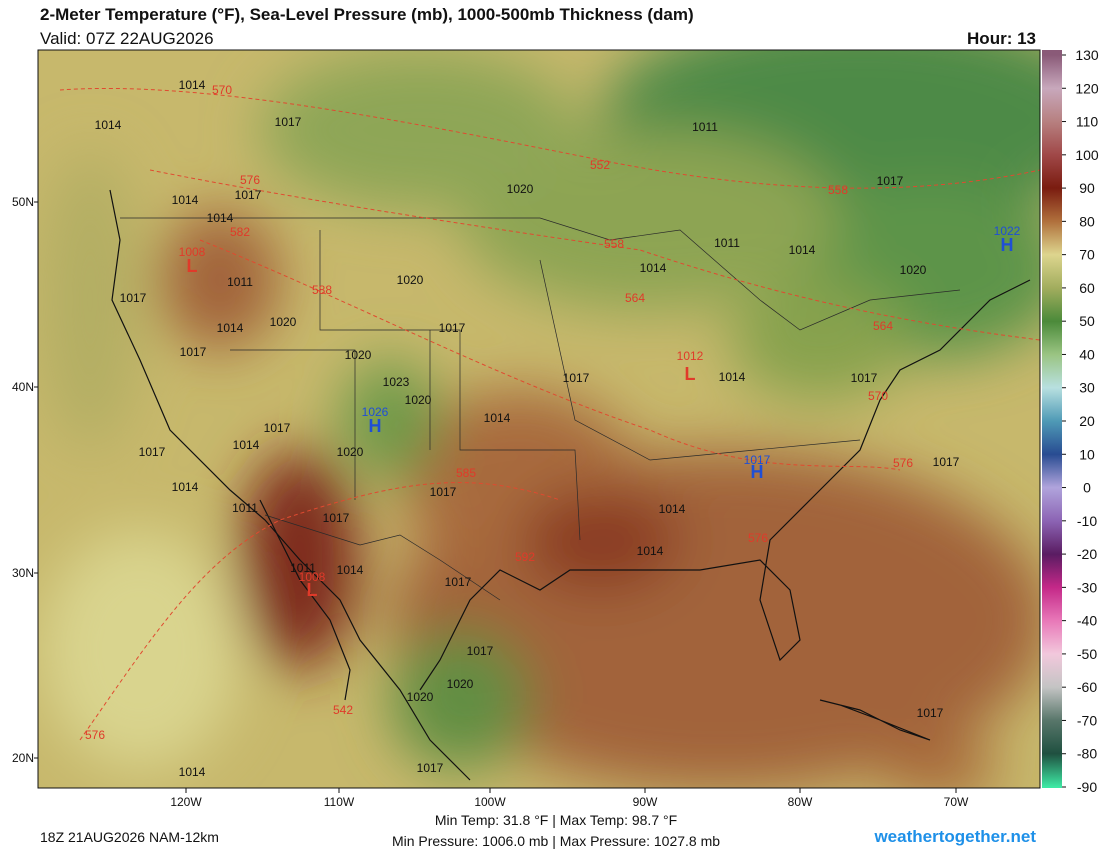  I want to click on contour-label: 558, so click(614, 244).